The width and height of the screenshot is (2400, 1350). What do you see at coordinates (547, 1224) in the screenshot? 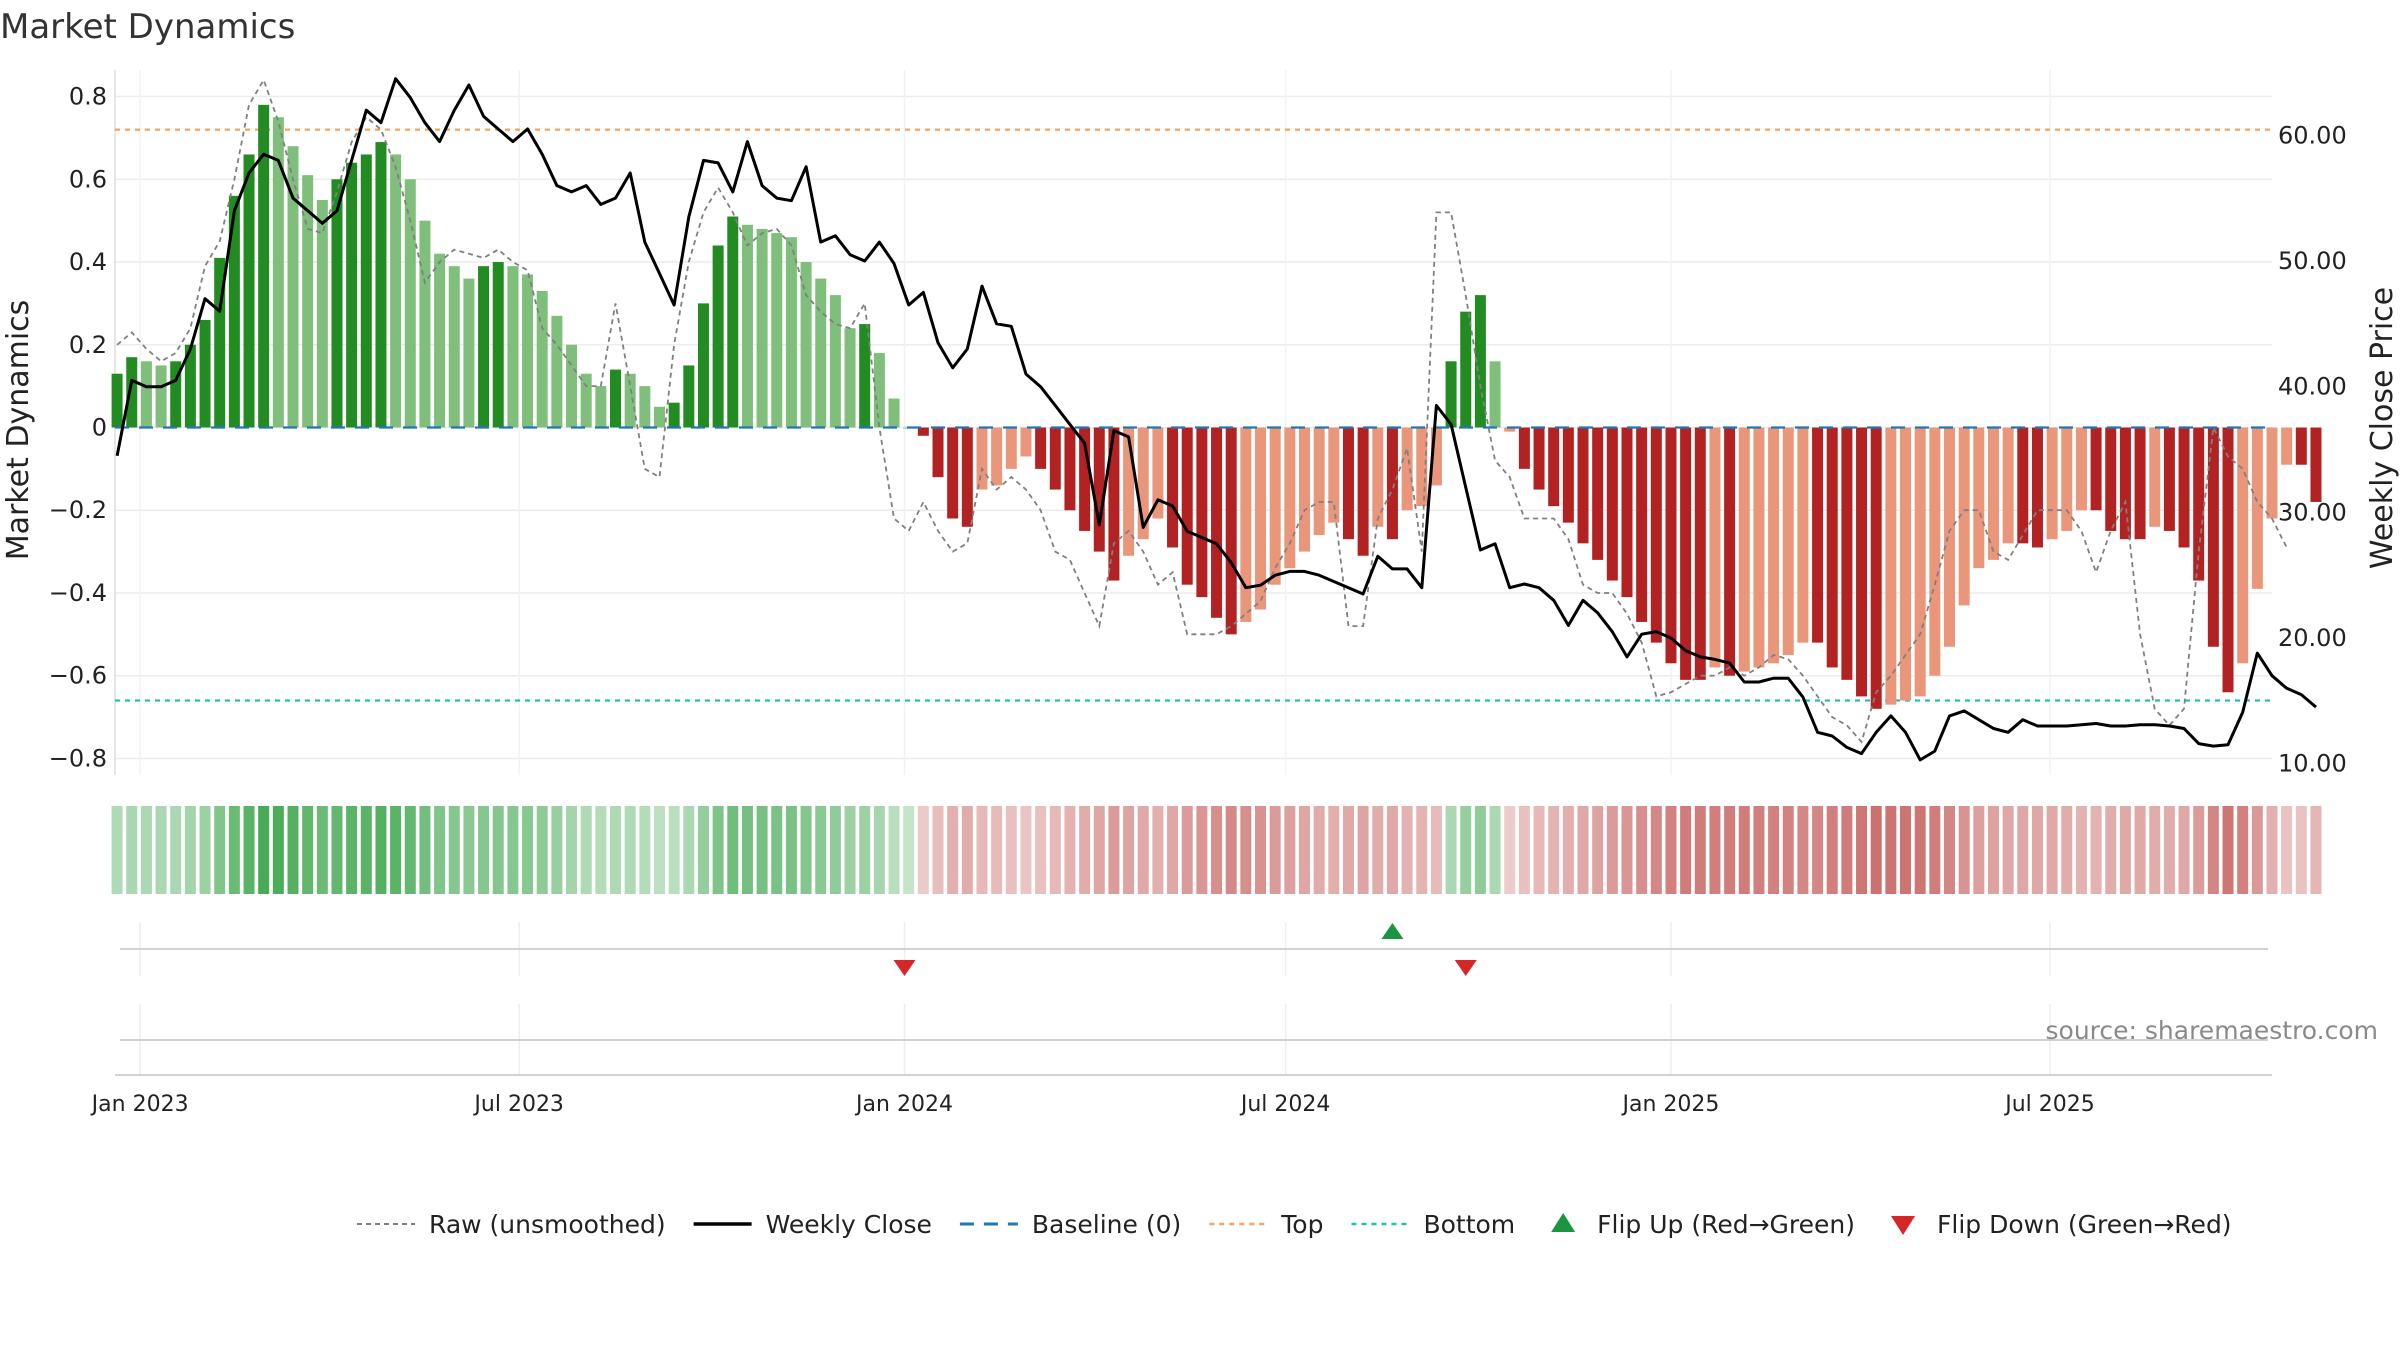
I see `legend-label-raw: Raw (unsmoothed)` at bounding box center [547, 1224].